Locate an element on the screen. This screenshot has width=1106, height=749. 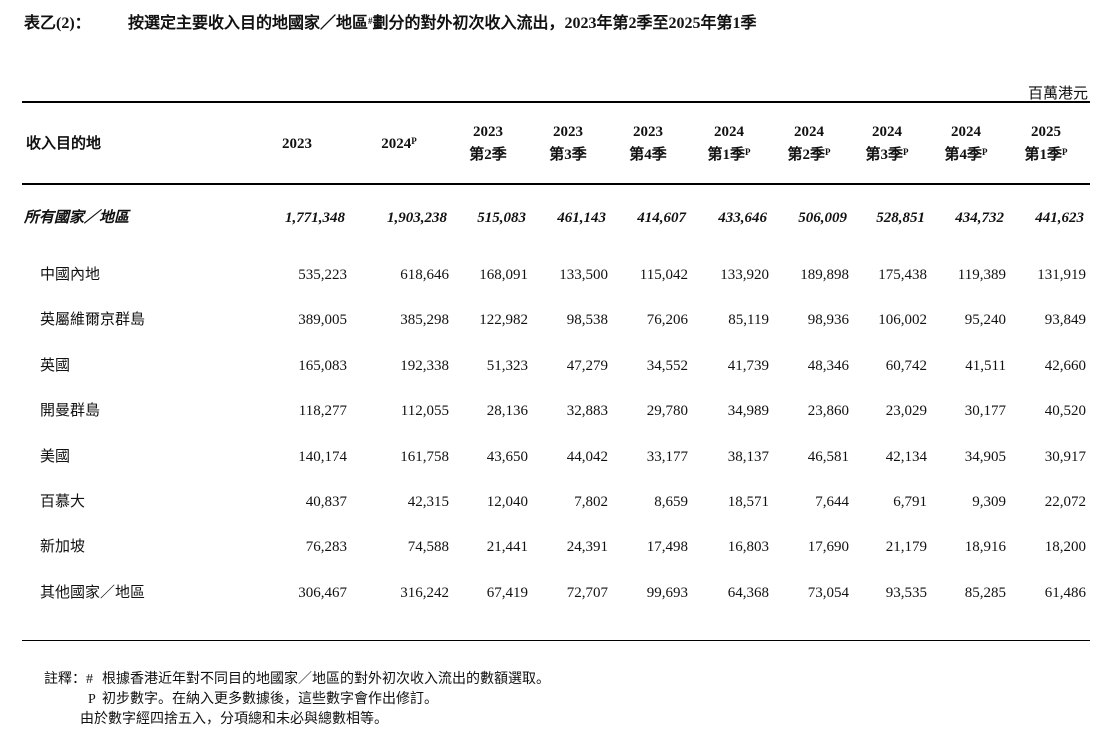
cell-value: 47,279 is located at coordinates (587, 365).